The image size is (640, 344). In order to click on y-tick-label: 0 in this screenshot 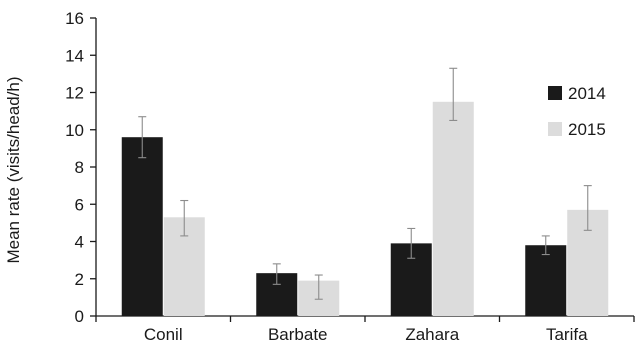, I will do `click(79, 316)`.